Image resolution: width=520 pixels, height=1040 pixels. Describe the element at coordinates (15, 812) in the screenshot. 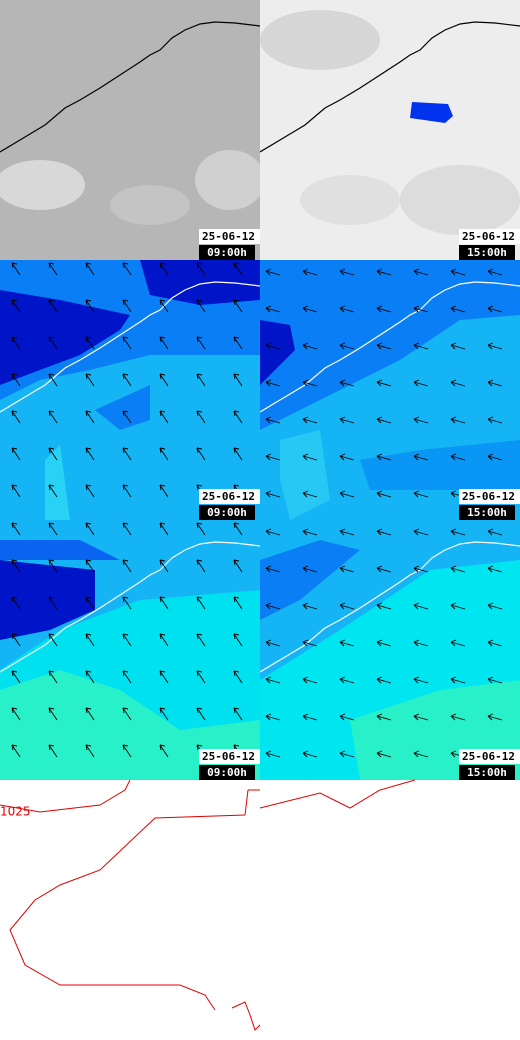

I see `isobar-label: 1025` at that location.